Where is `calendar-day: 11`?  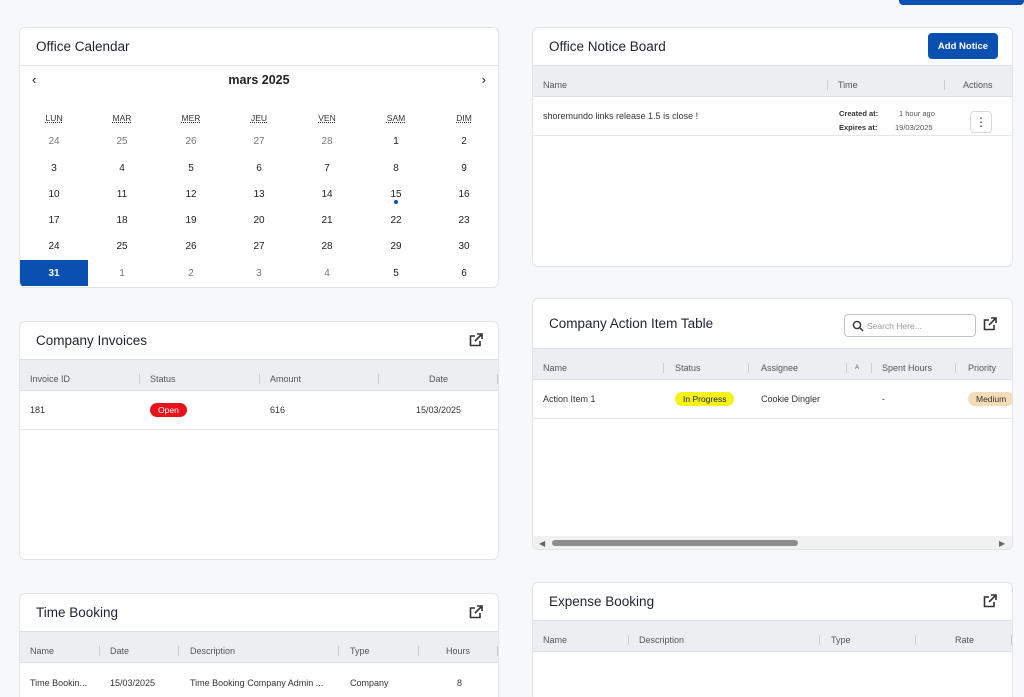 calendar-day: 11 is located at coordinates (122, 194).